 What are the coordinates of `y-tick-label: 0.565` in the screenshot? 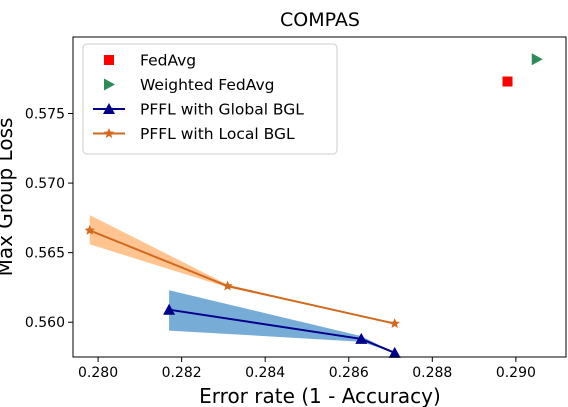 It's located at (45, 254).